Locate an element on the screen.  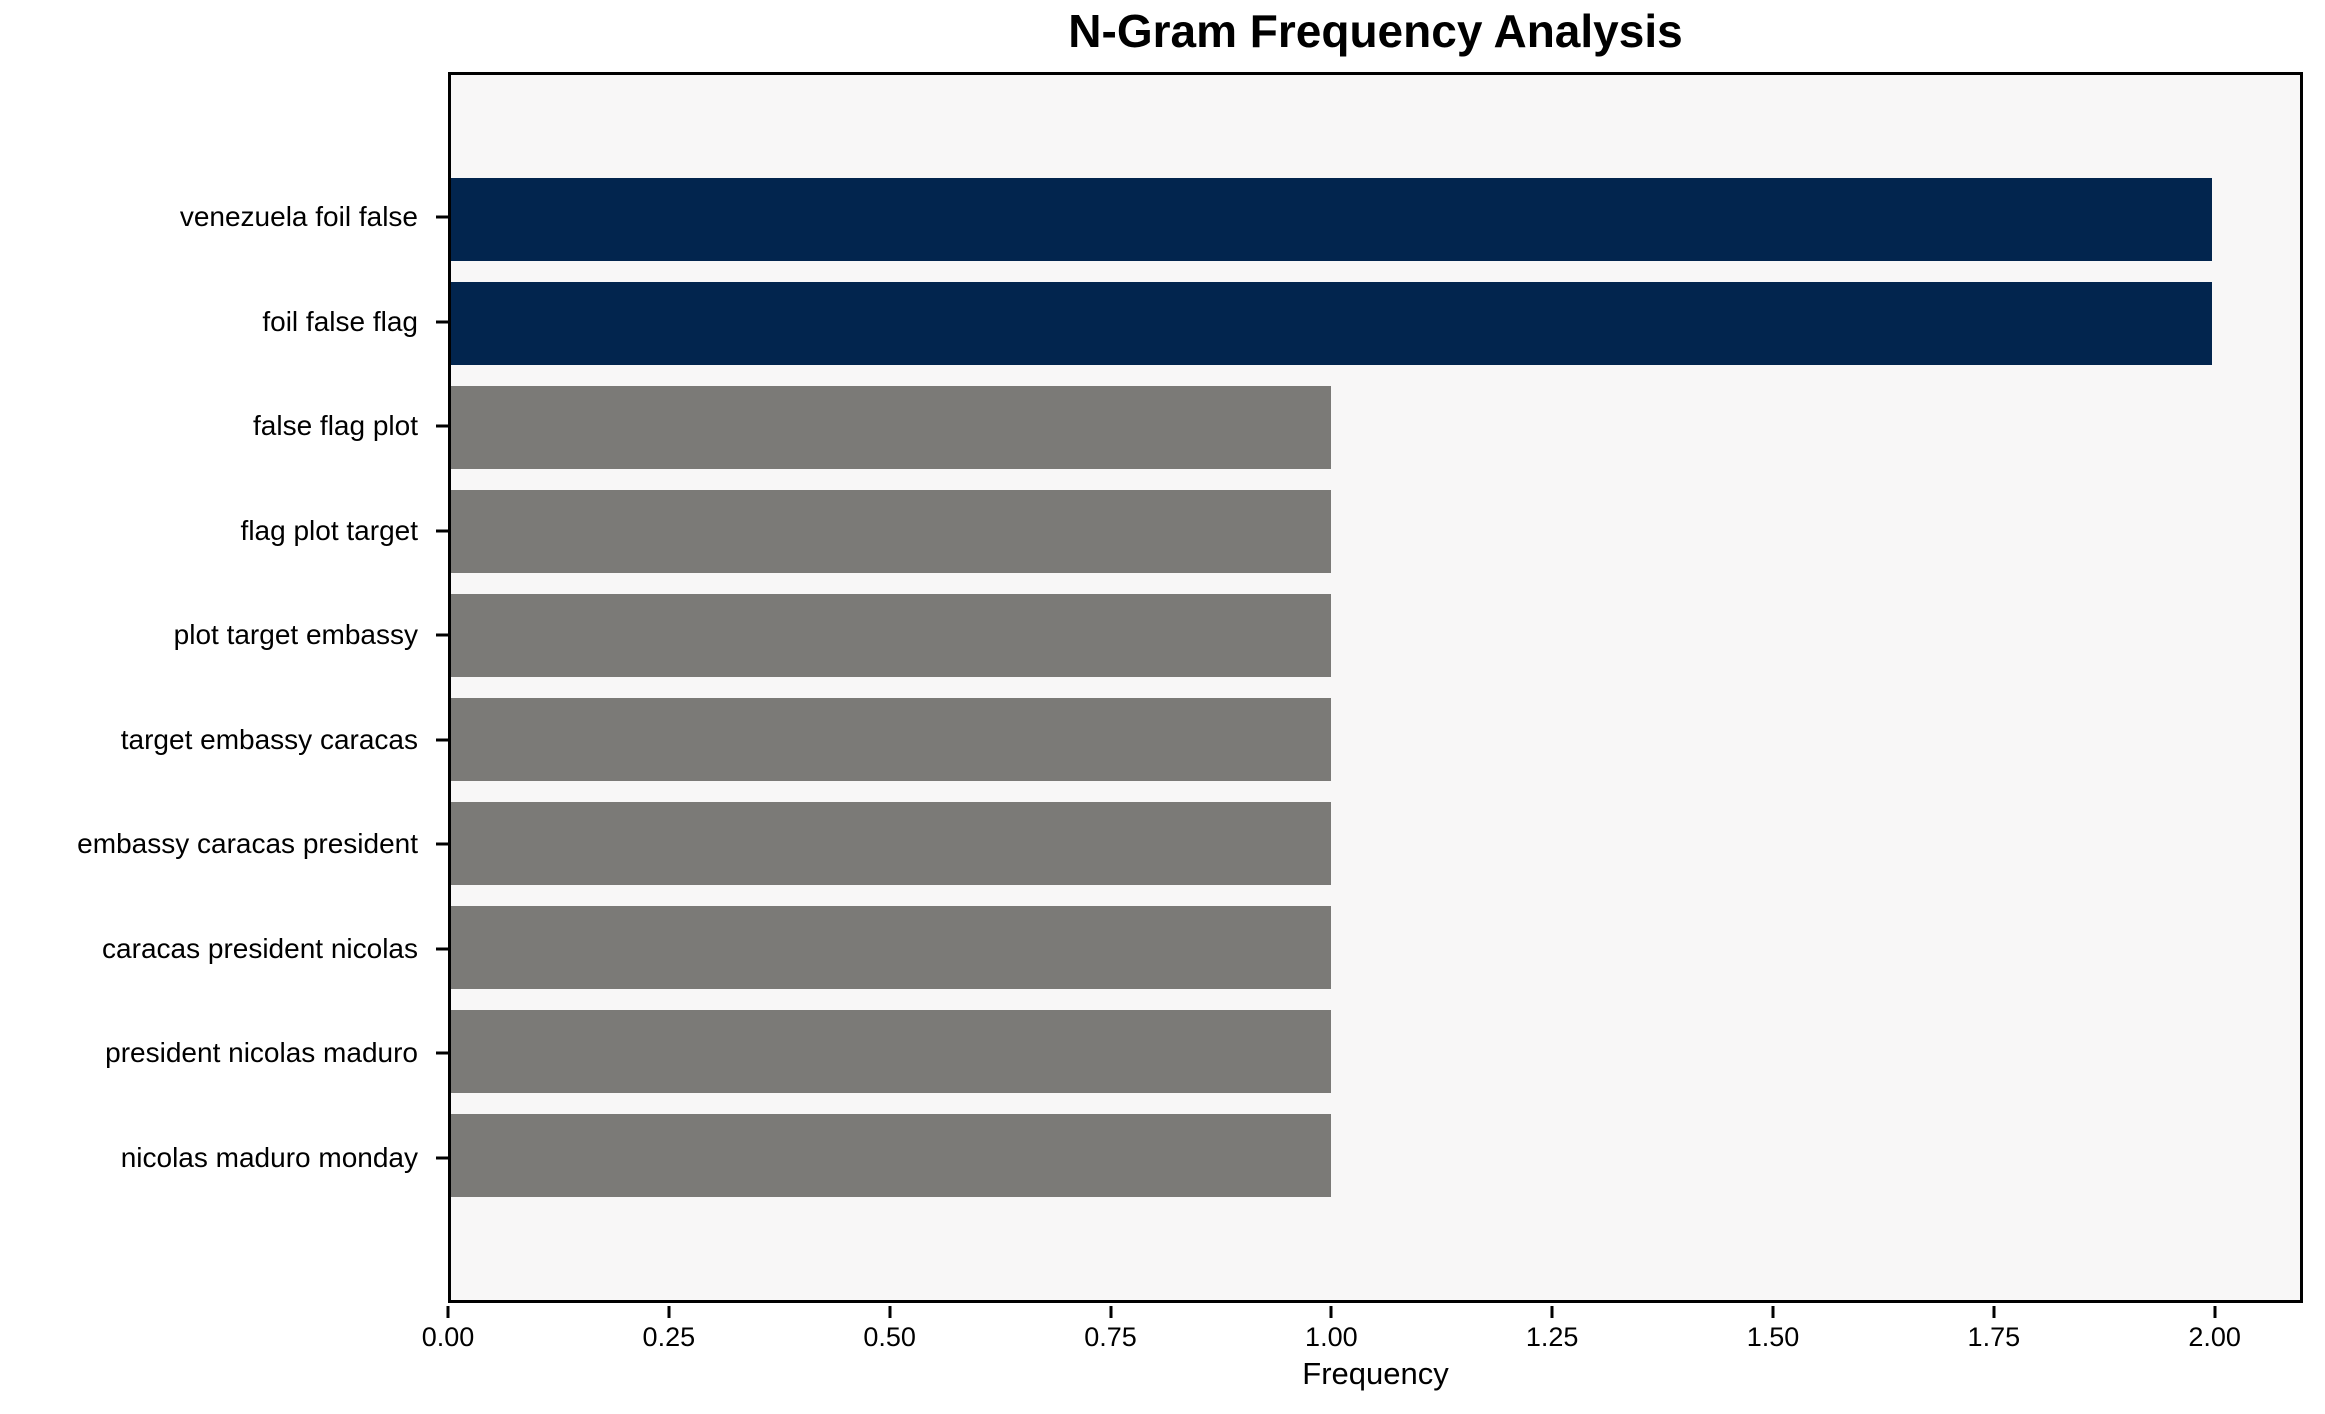
x-axis-label: Frequency is located at coordinates (1375, 1373).